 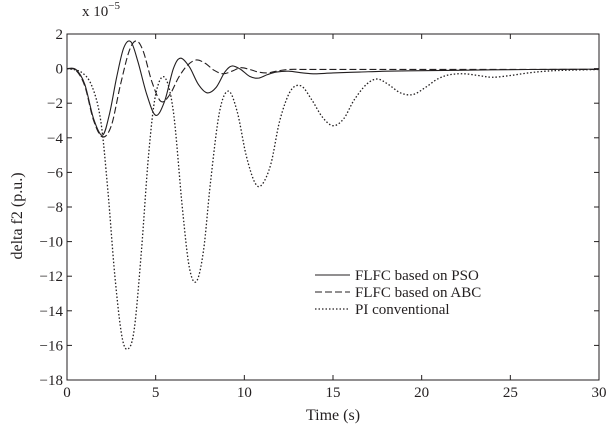 I want to click on y-axis-title: delta f2 (p.u.), so click(x=17, y=215).